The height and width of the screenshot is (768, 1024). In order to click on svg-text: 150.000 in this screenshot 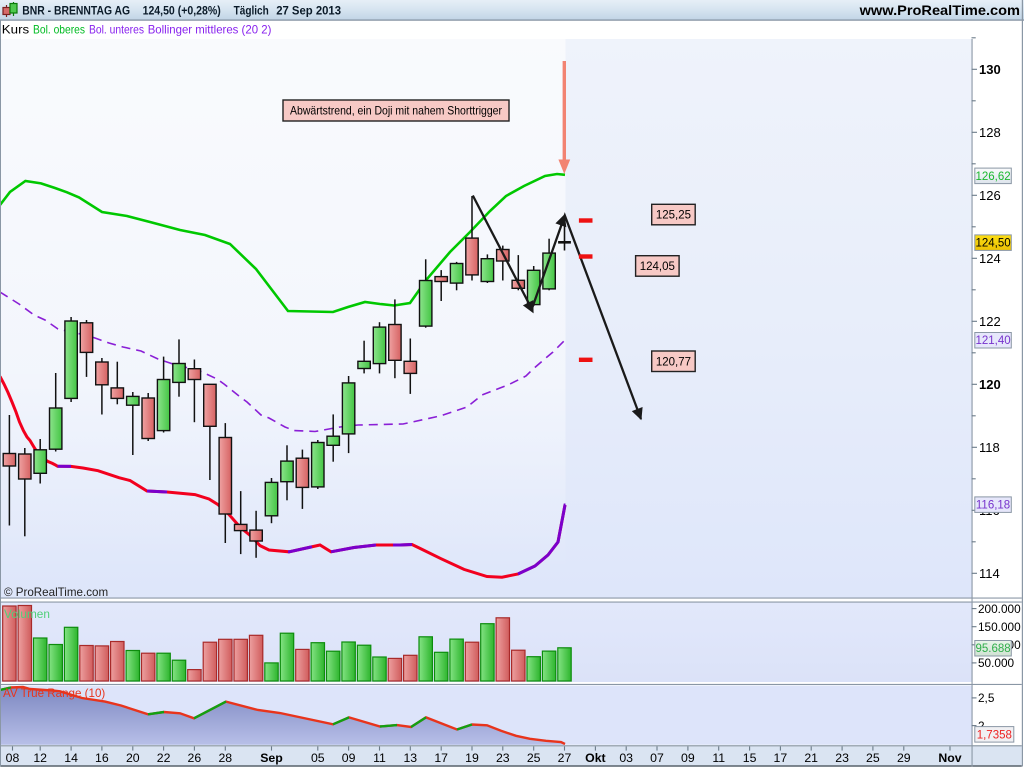, I will do `click(999, 627)`.